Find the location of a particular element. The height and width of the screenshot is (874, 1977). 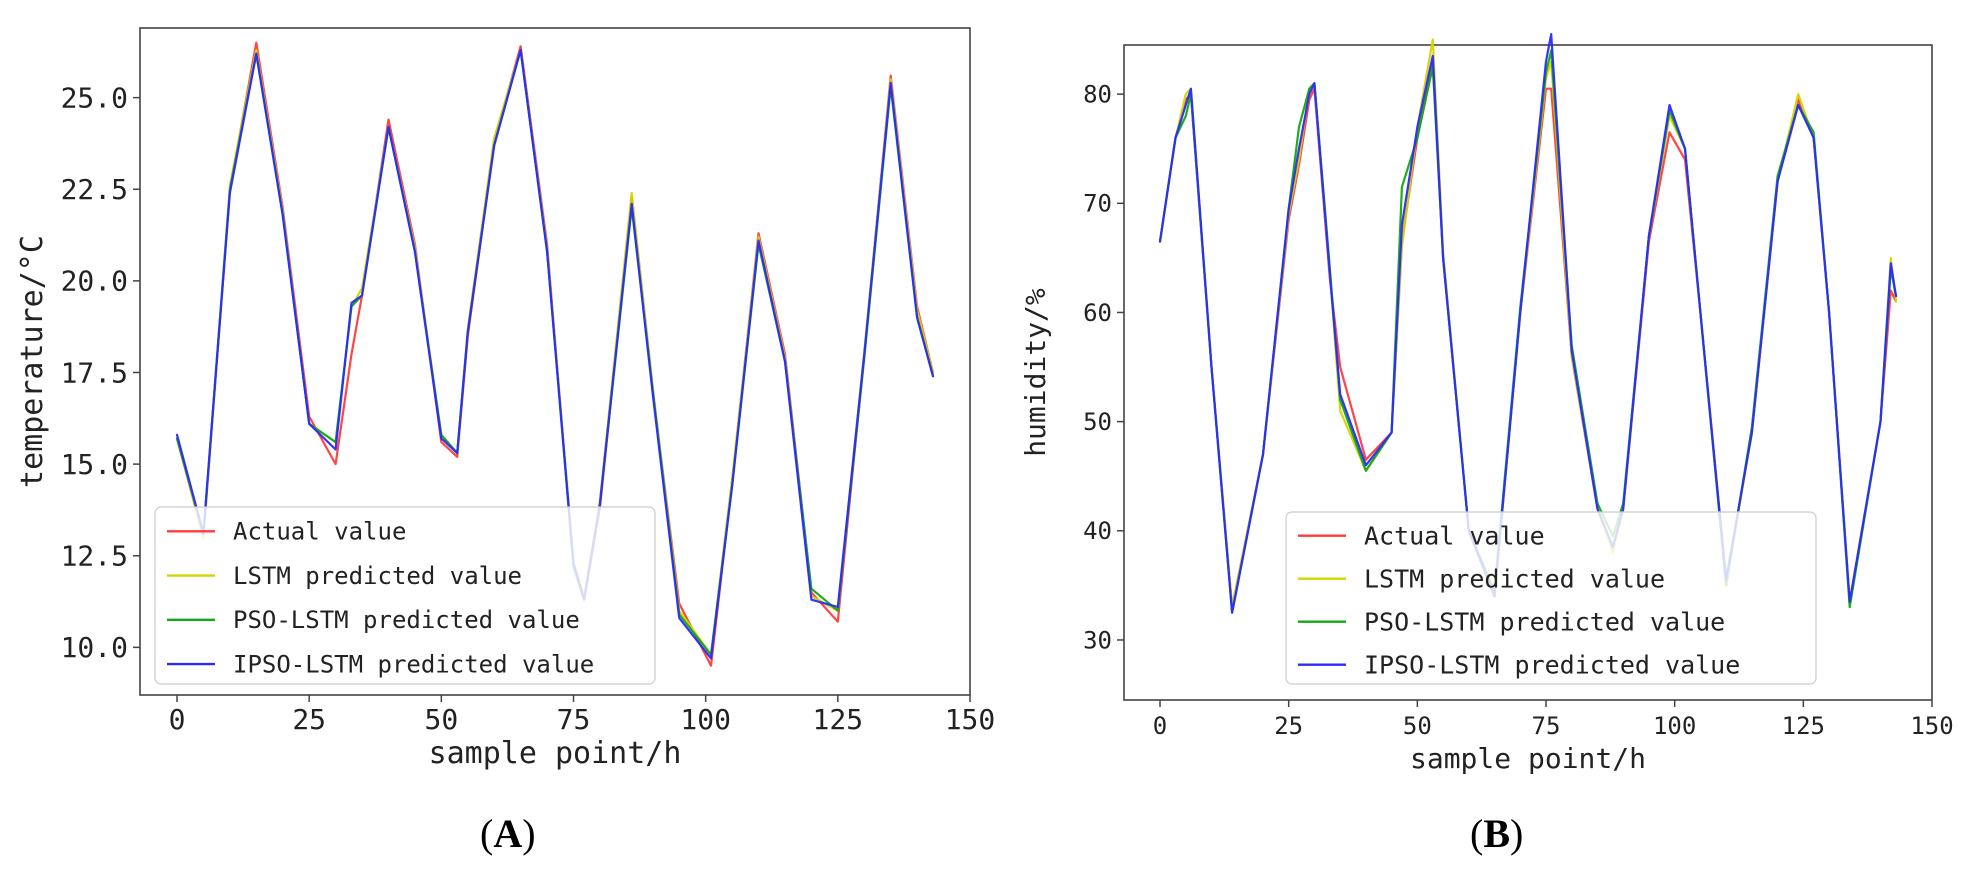

y-tick-label: 50 is located at coordinates (1097, 422).